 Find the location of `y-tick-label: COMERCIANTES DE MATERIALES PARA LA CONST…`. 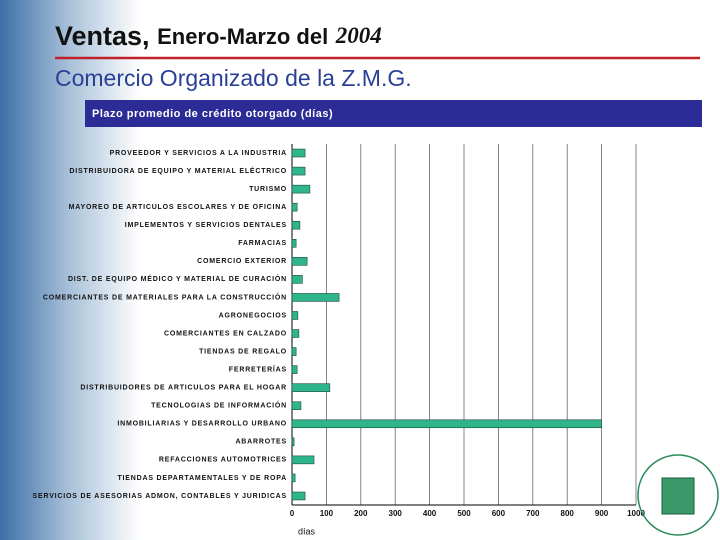

y-tick-label: COMERCIANTES DE MATERIALES PARA LA CONST… is located at coordinates (165, 296).